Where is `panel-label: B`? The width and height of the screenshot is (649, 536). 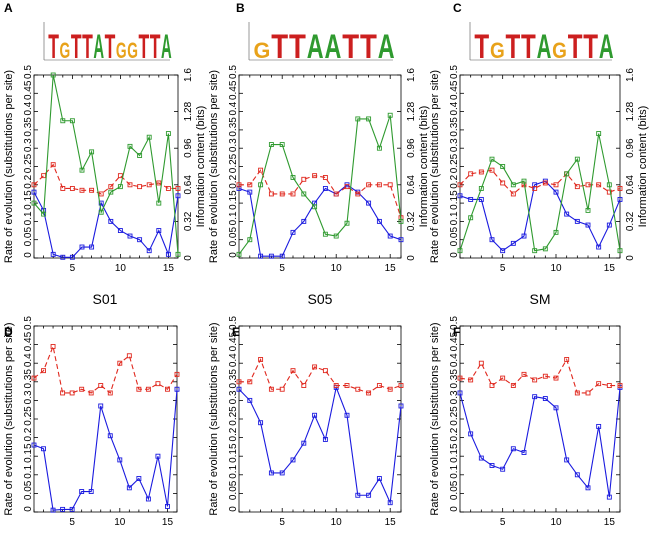 panel-label: B is located at coordinates (240, 8).